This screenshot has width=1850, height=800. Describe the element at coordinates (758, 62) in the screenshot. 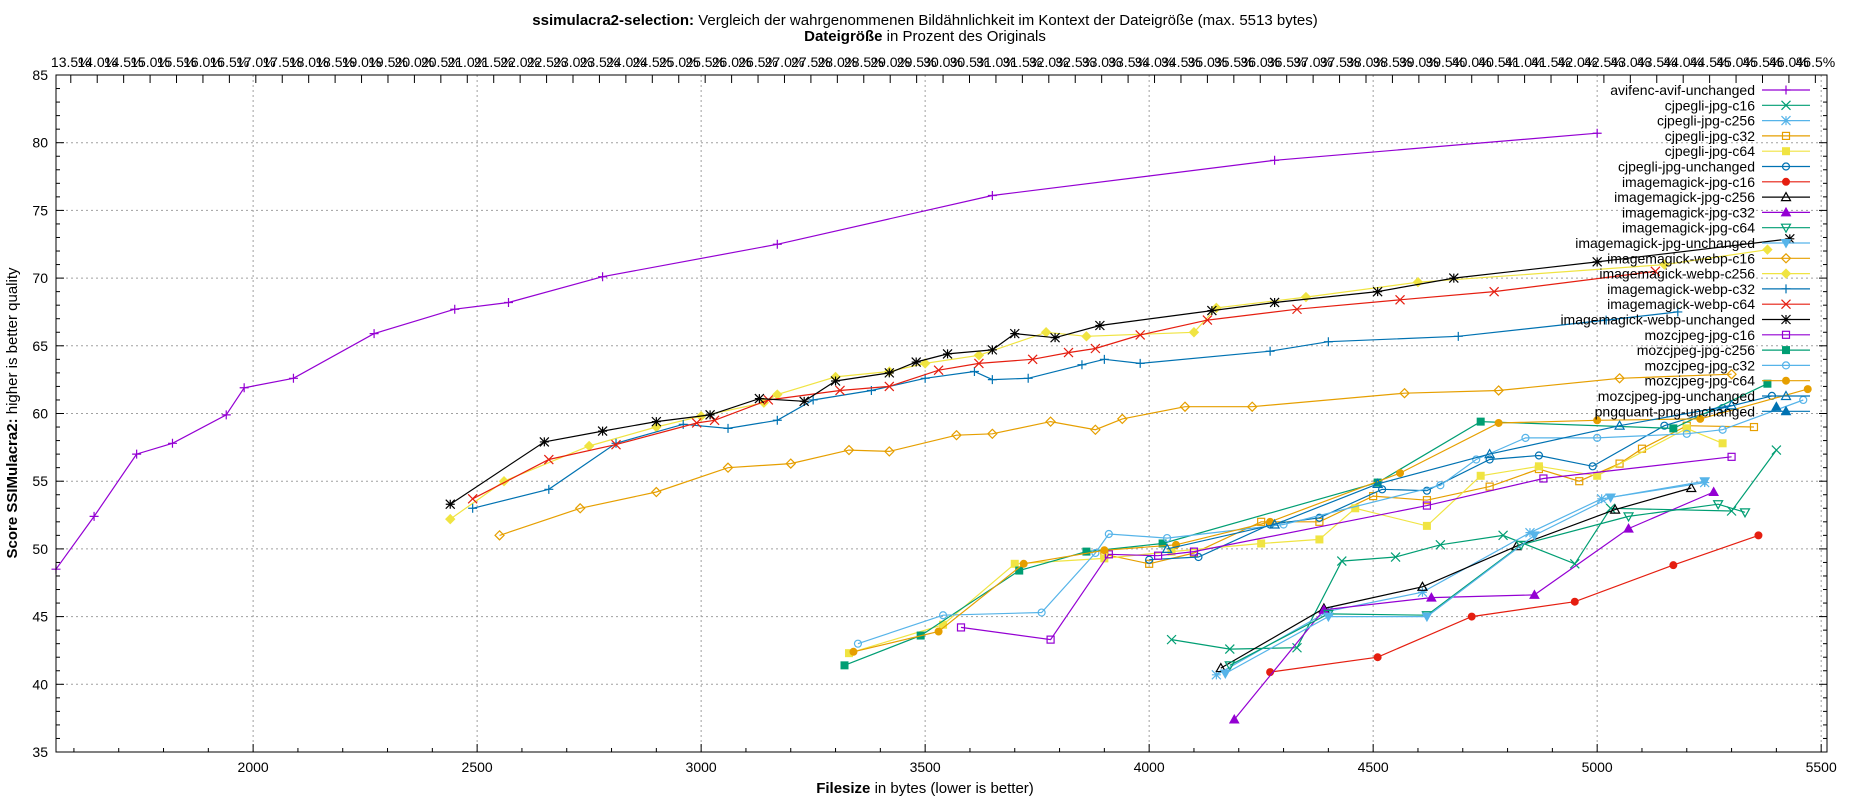

I see `top-tick-label: 26.5%` at that location.